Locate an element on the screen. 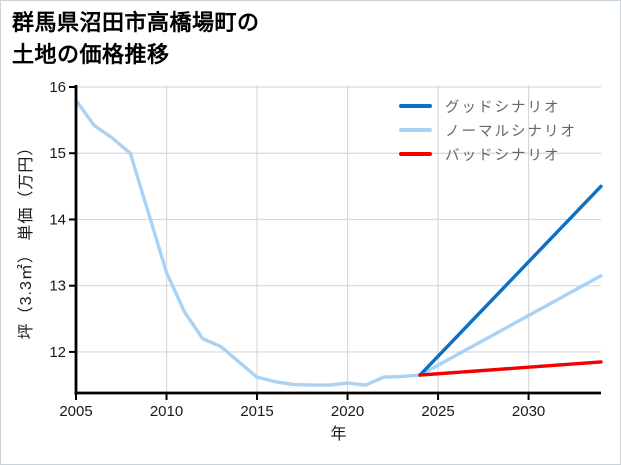  x-tick-label: 2030 is located at coordinates (528, 411).